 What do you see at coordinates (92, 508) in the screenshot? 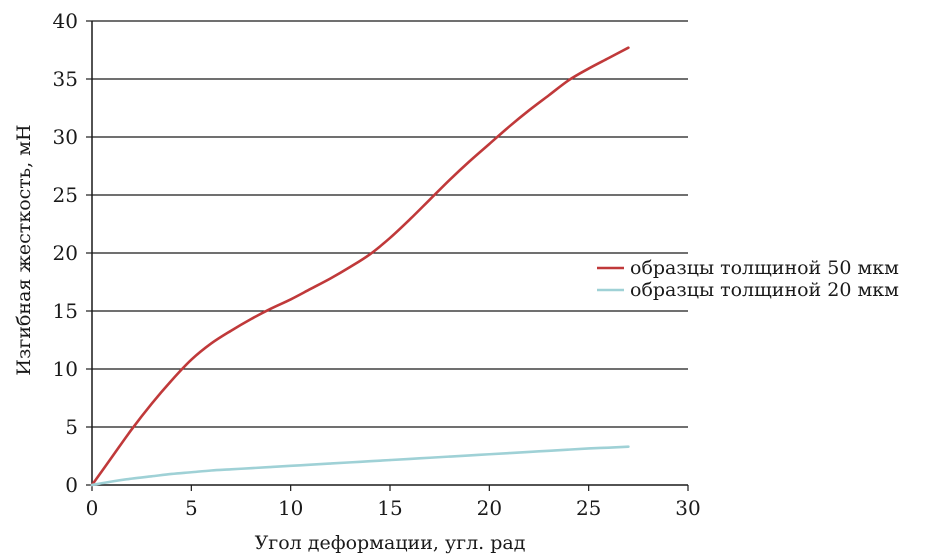
I see `x-tick-label: 0` at bounding box center [92, 508].